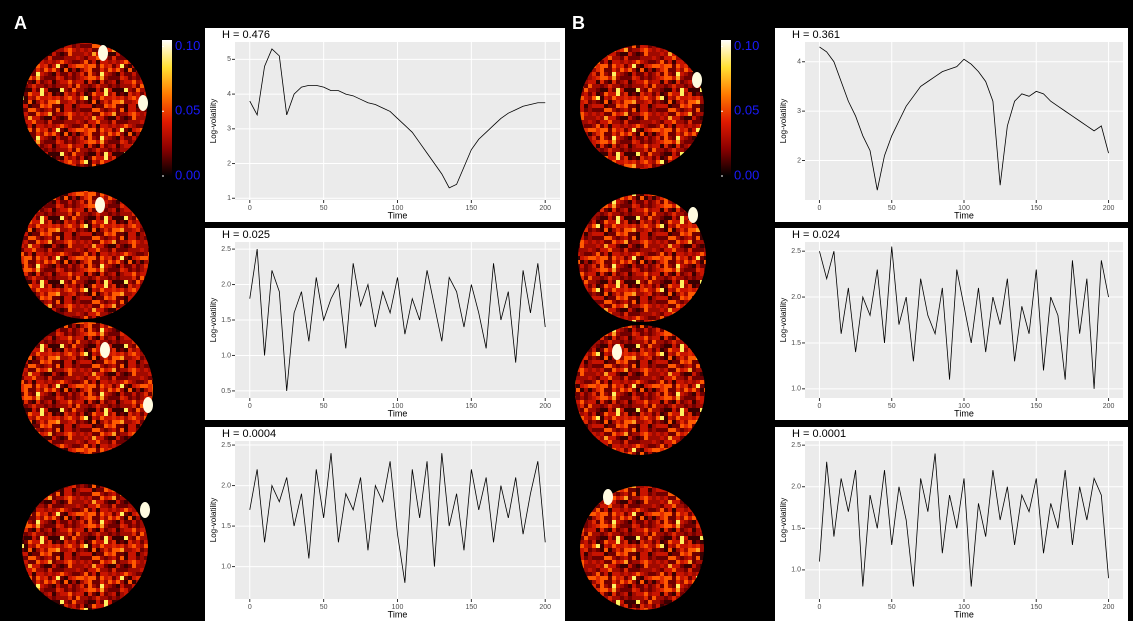 The image size is (1133, 621). Describe the element at coordinates (819, 434) in the screenshot. I see `chart-title: H = 0.0001` at that location.